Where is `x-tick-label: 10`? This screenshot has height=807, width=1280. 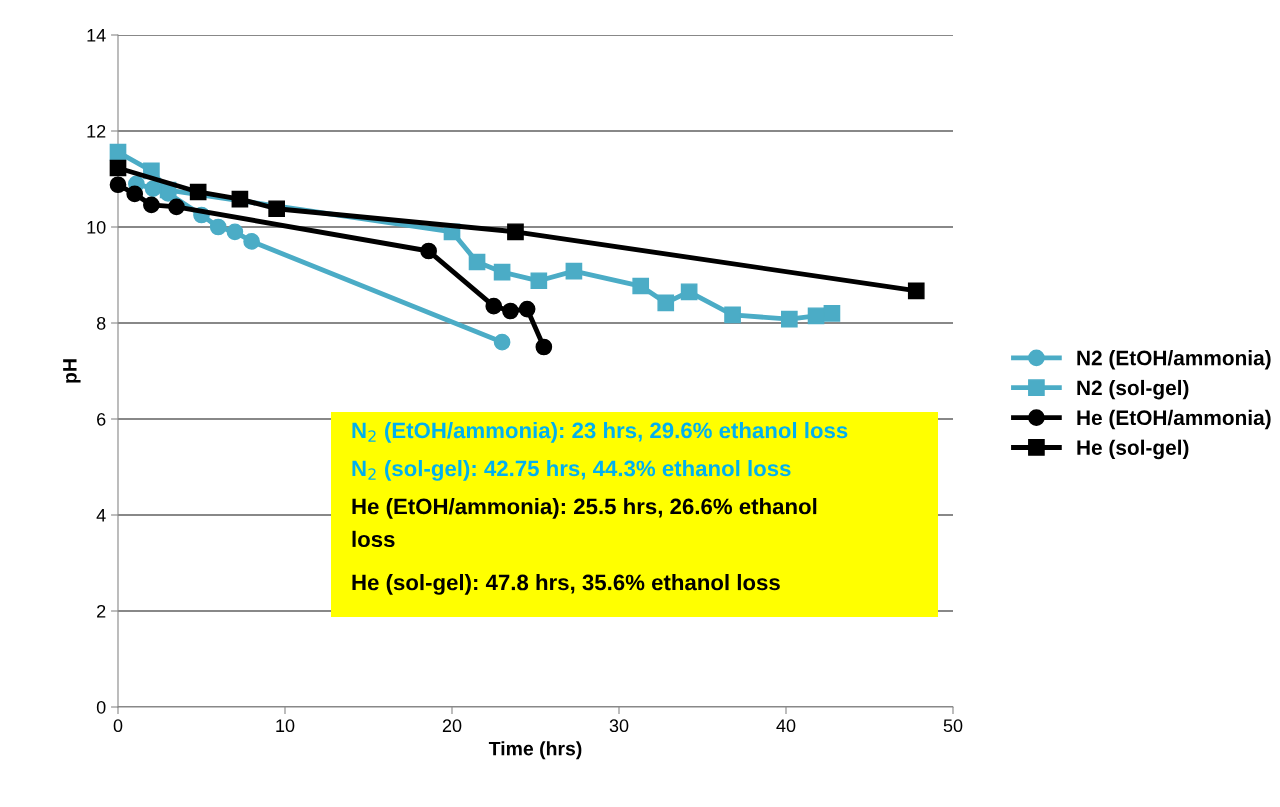
x-tick-label: 10 is located at coordinates (285, 726).